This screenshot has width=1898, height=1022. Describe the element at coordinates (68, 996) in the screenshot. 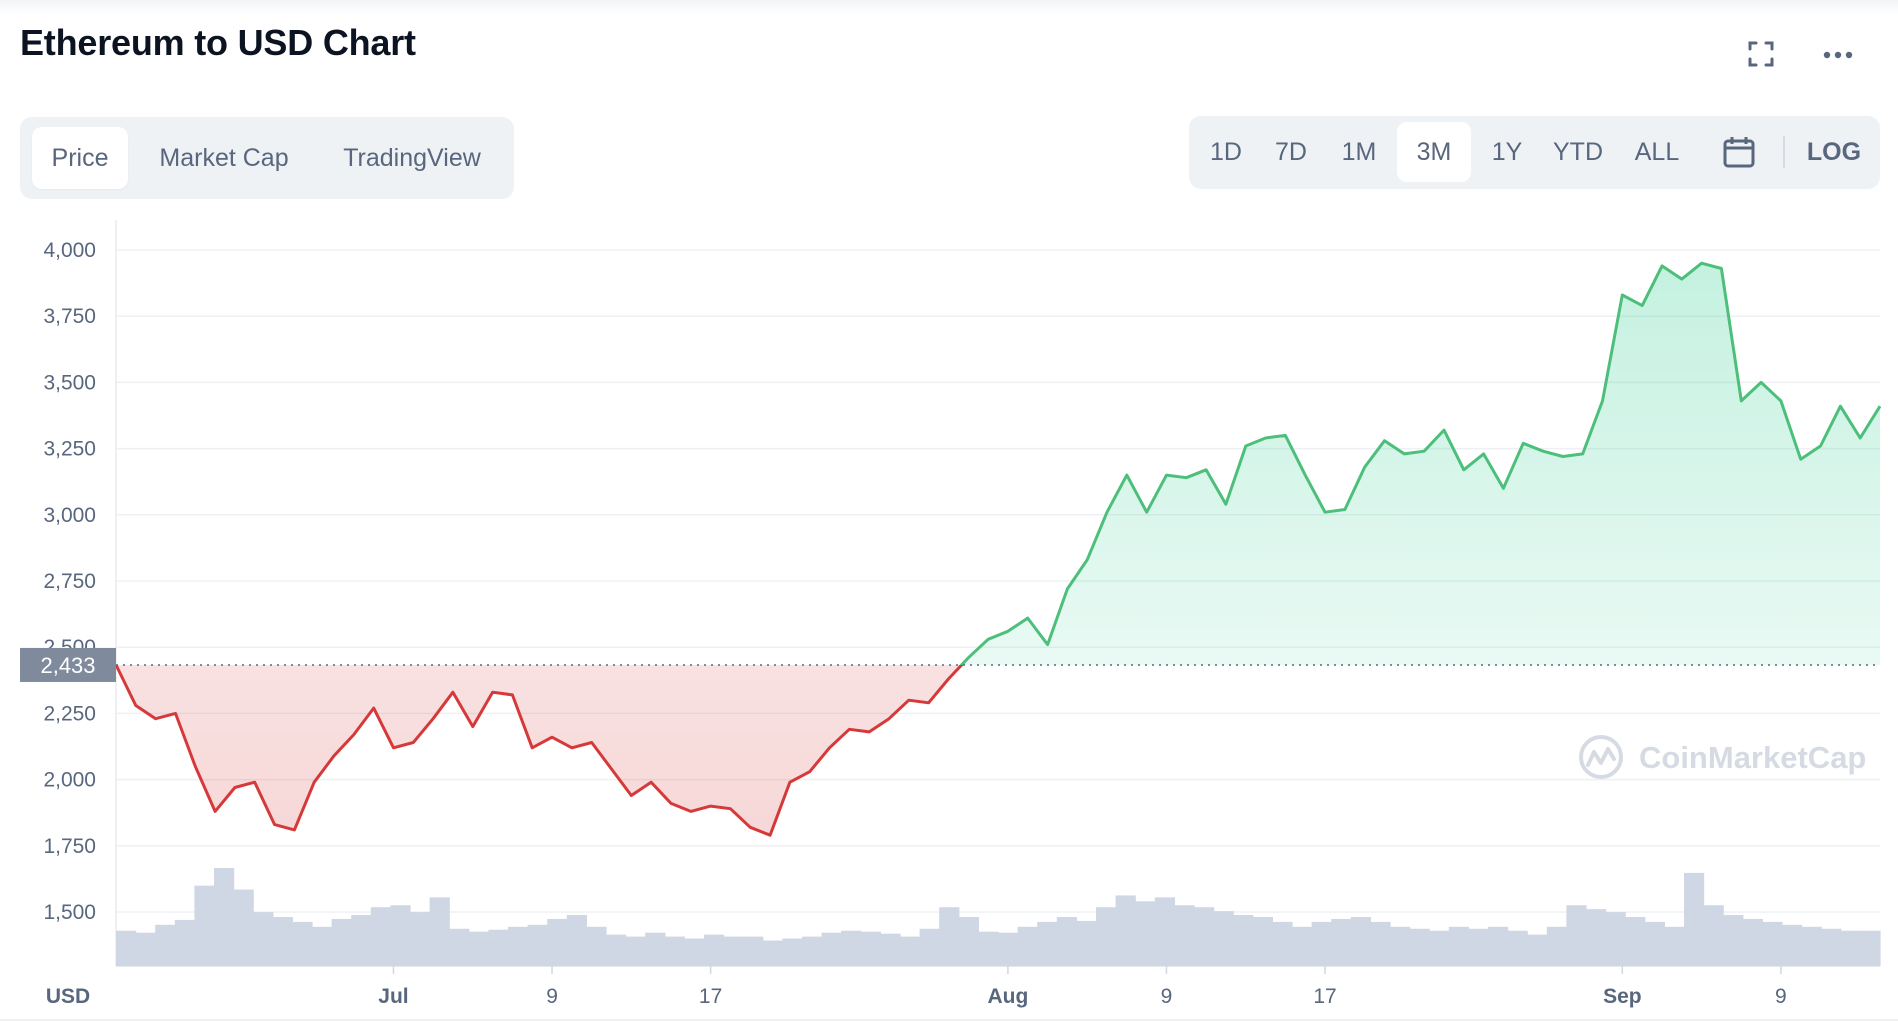

I see `currency-label: USD` at that location.